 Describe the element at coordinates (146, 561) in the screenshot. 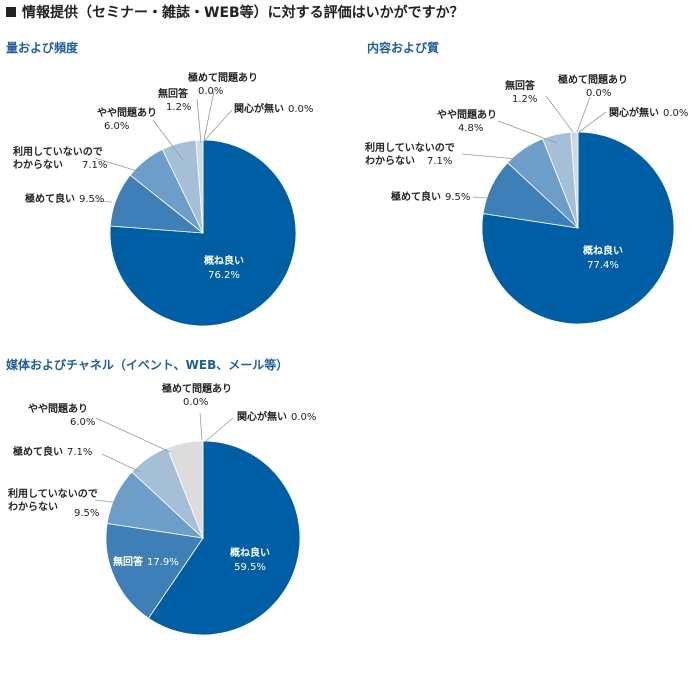

I see `slice-label: 無回答 17.9%` at that location.